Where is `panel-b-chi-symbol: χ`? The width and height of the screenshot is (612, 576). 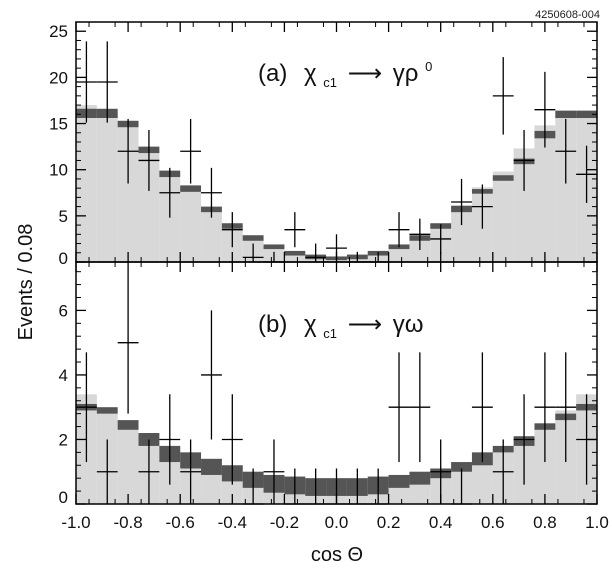 panel-b-chi-symbol: χ is located at coordinates (310, 324).